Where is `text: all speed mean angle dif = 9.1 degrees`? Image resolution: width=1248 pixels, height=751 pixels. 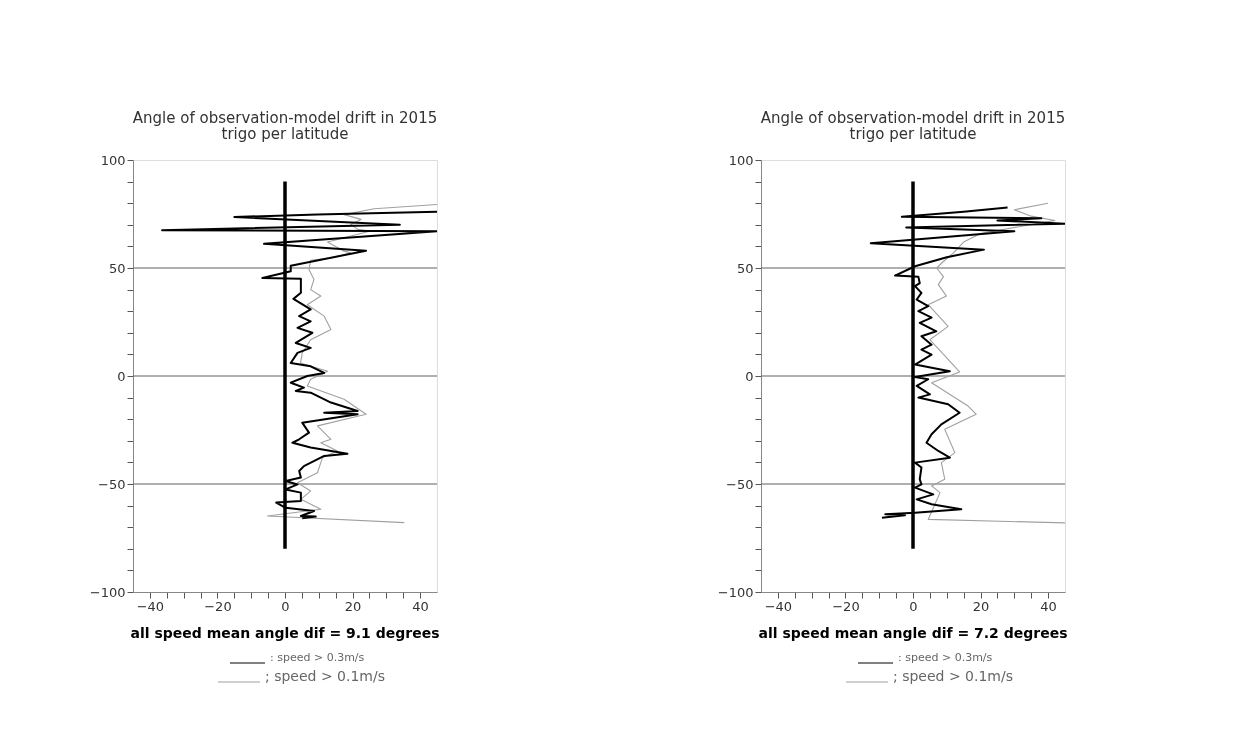 text: all speed mean angle dif = 9.1 degrees is located at coordinates (285, 633).